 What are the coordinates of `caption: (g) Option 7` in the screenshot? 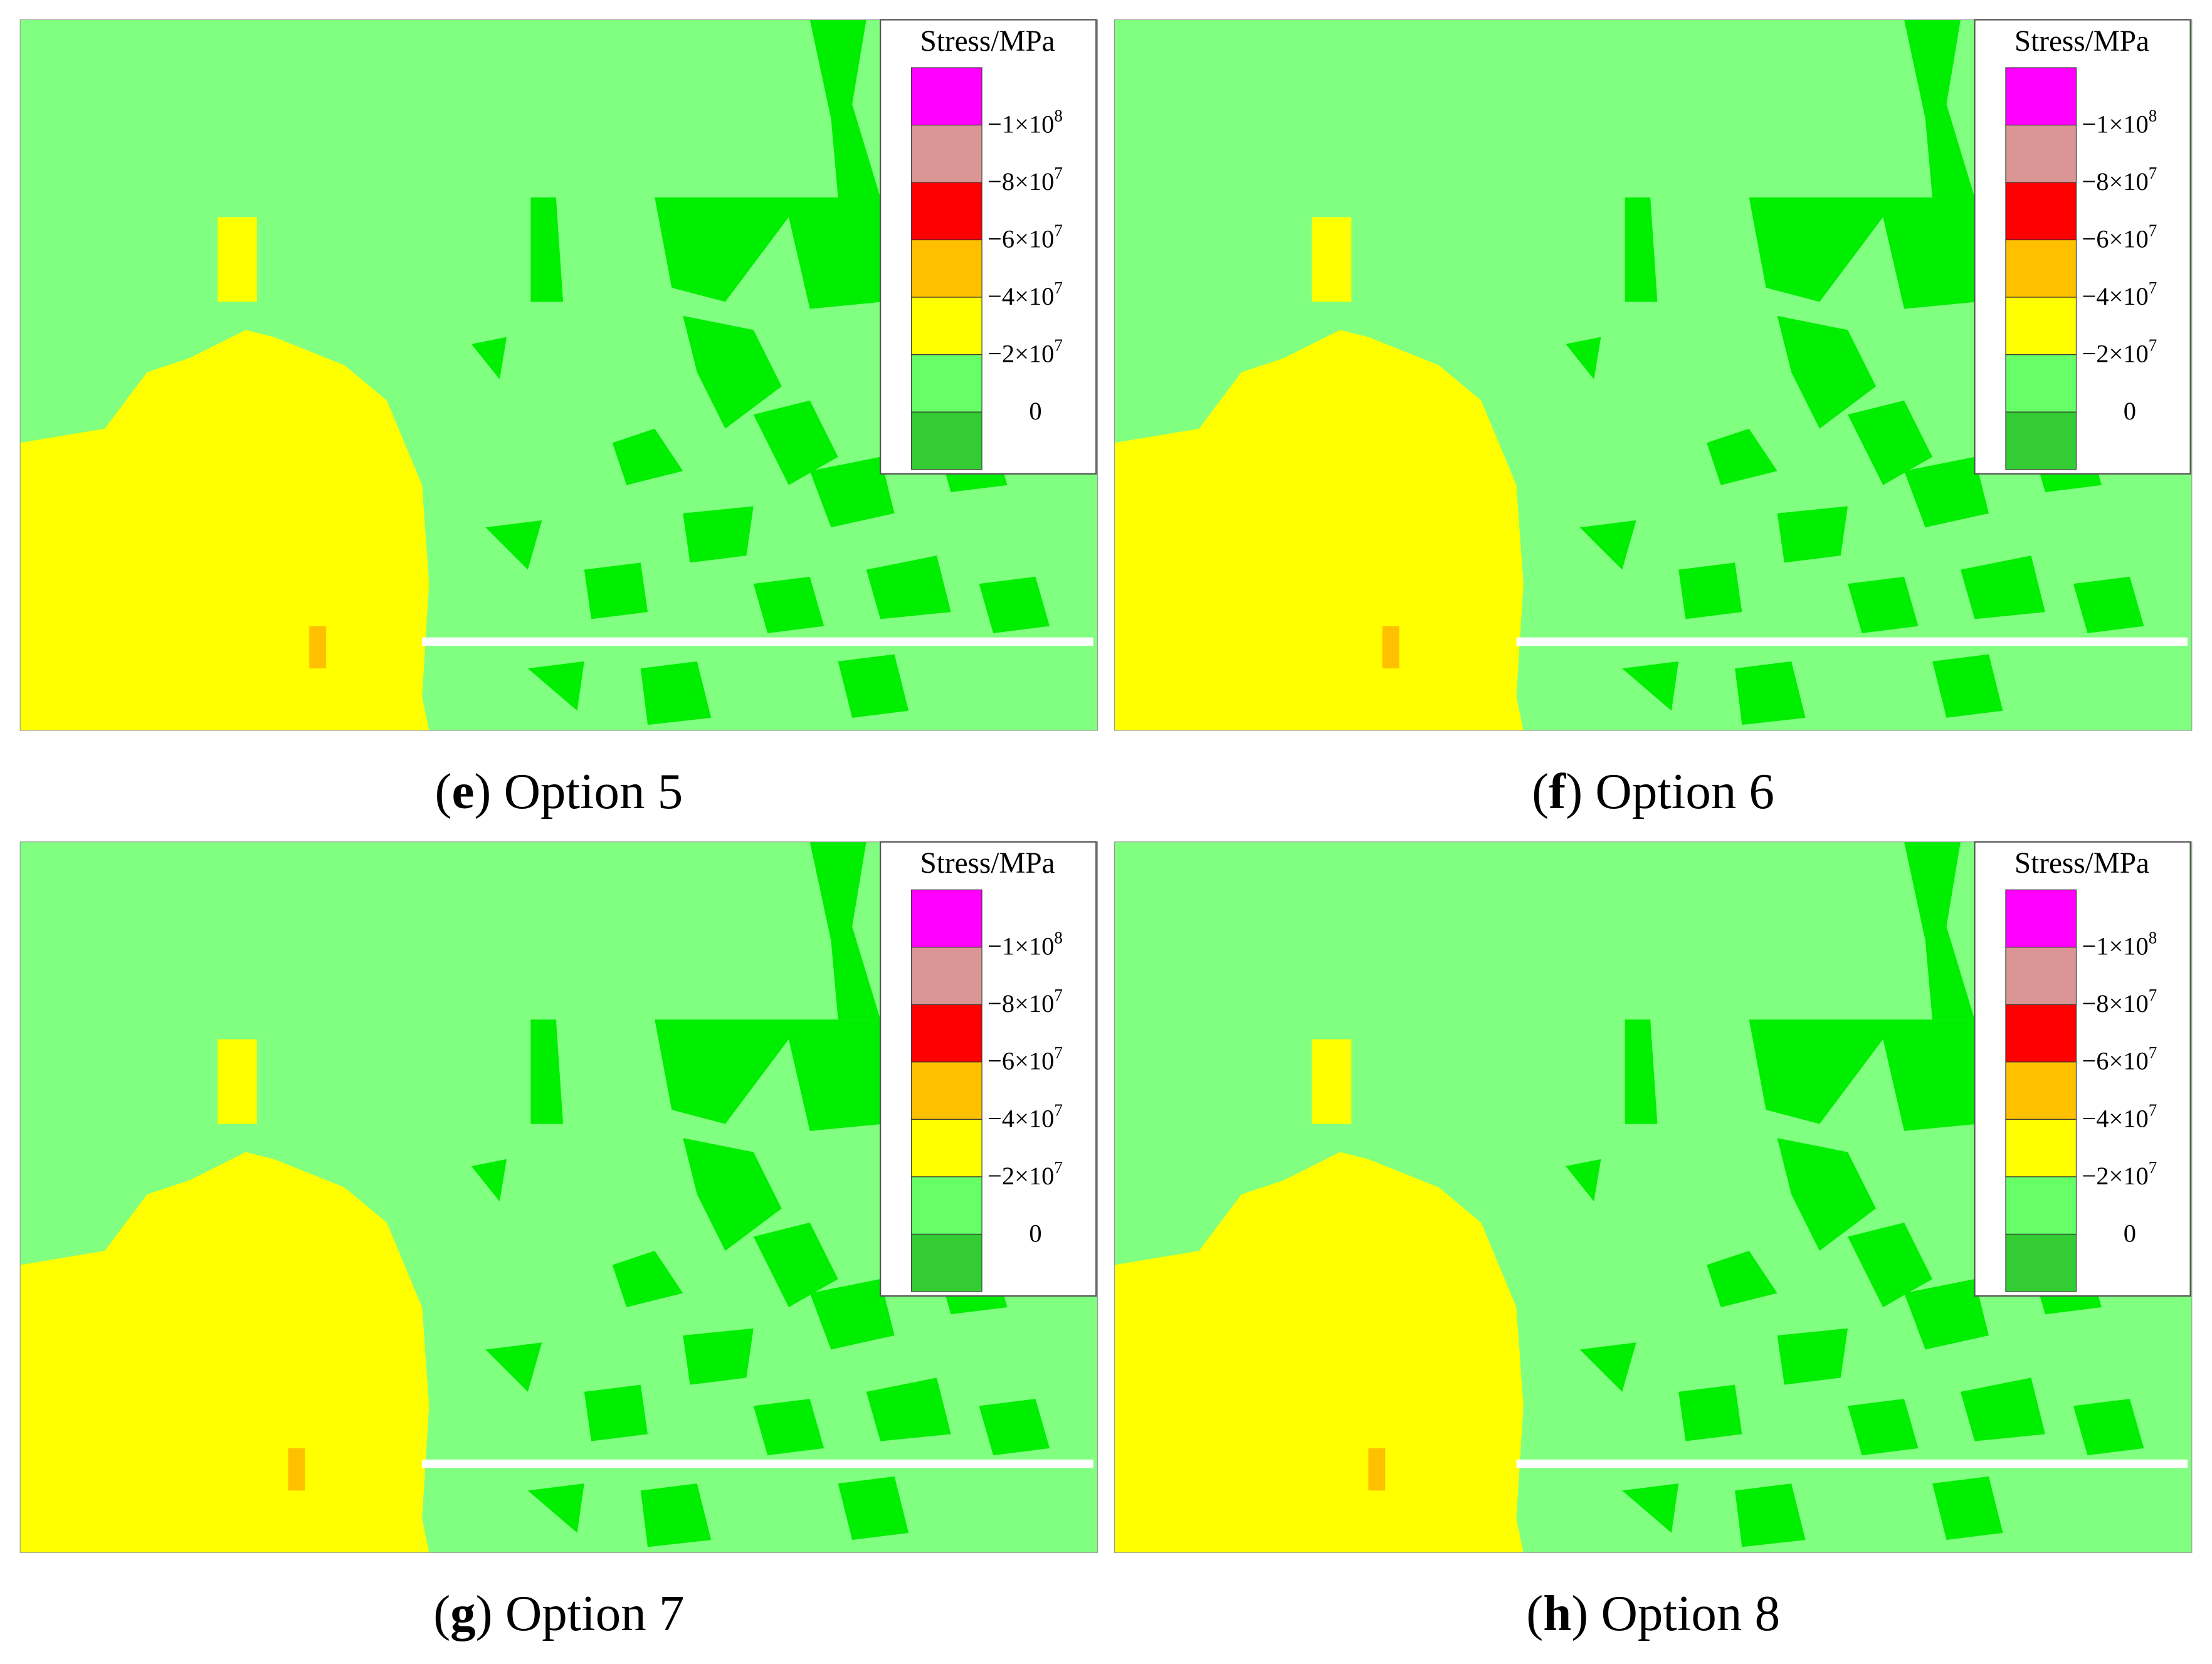 It's located at (558, 1613).